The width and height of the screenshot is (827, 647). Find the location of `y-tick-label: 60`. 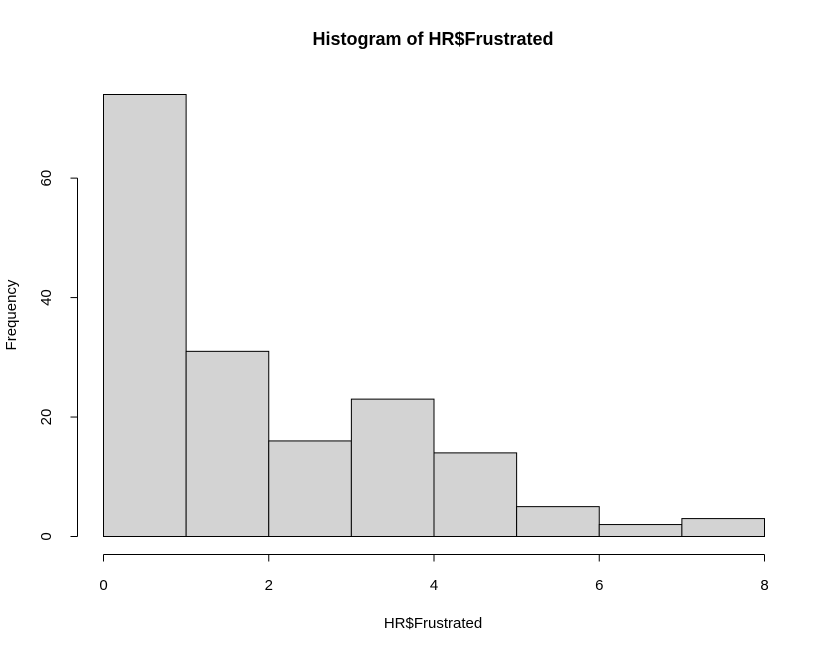

y-tick-label: 60 is located at coordinates (46, 178).